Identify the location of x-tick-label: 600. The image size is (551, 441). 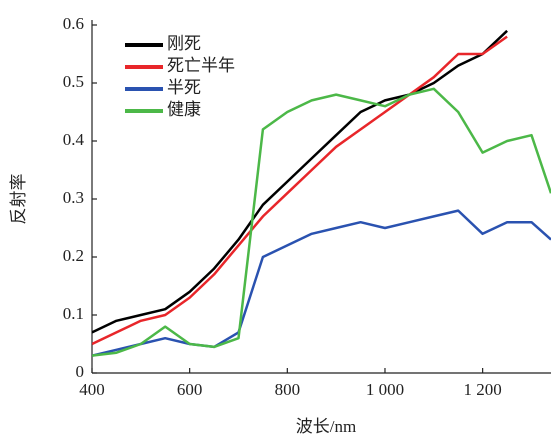
(190, 389).